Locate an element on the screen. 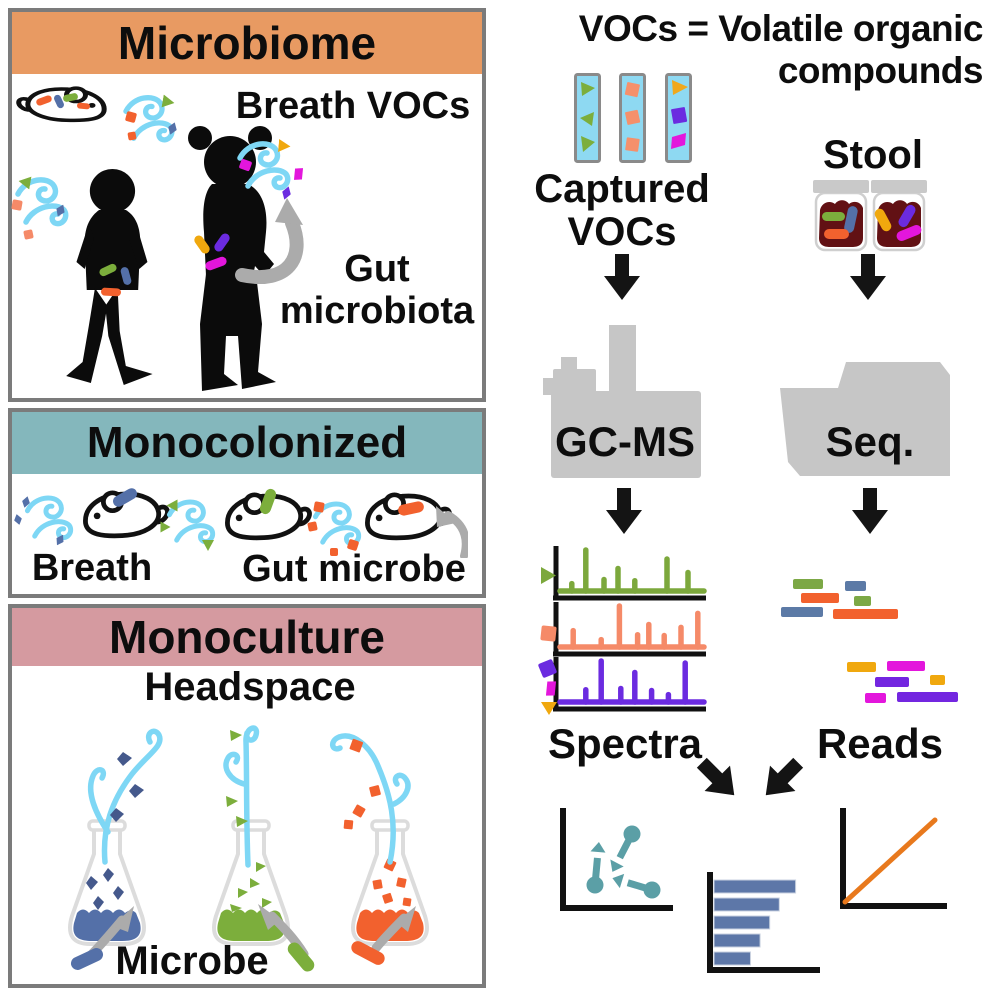  breath-swirl-icon is located at coordinates (51, 518).